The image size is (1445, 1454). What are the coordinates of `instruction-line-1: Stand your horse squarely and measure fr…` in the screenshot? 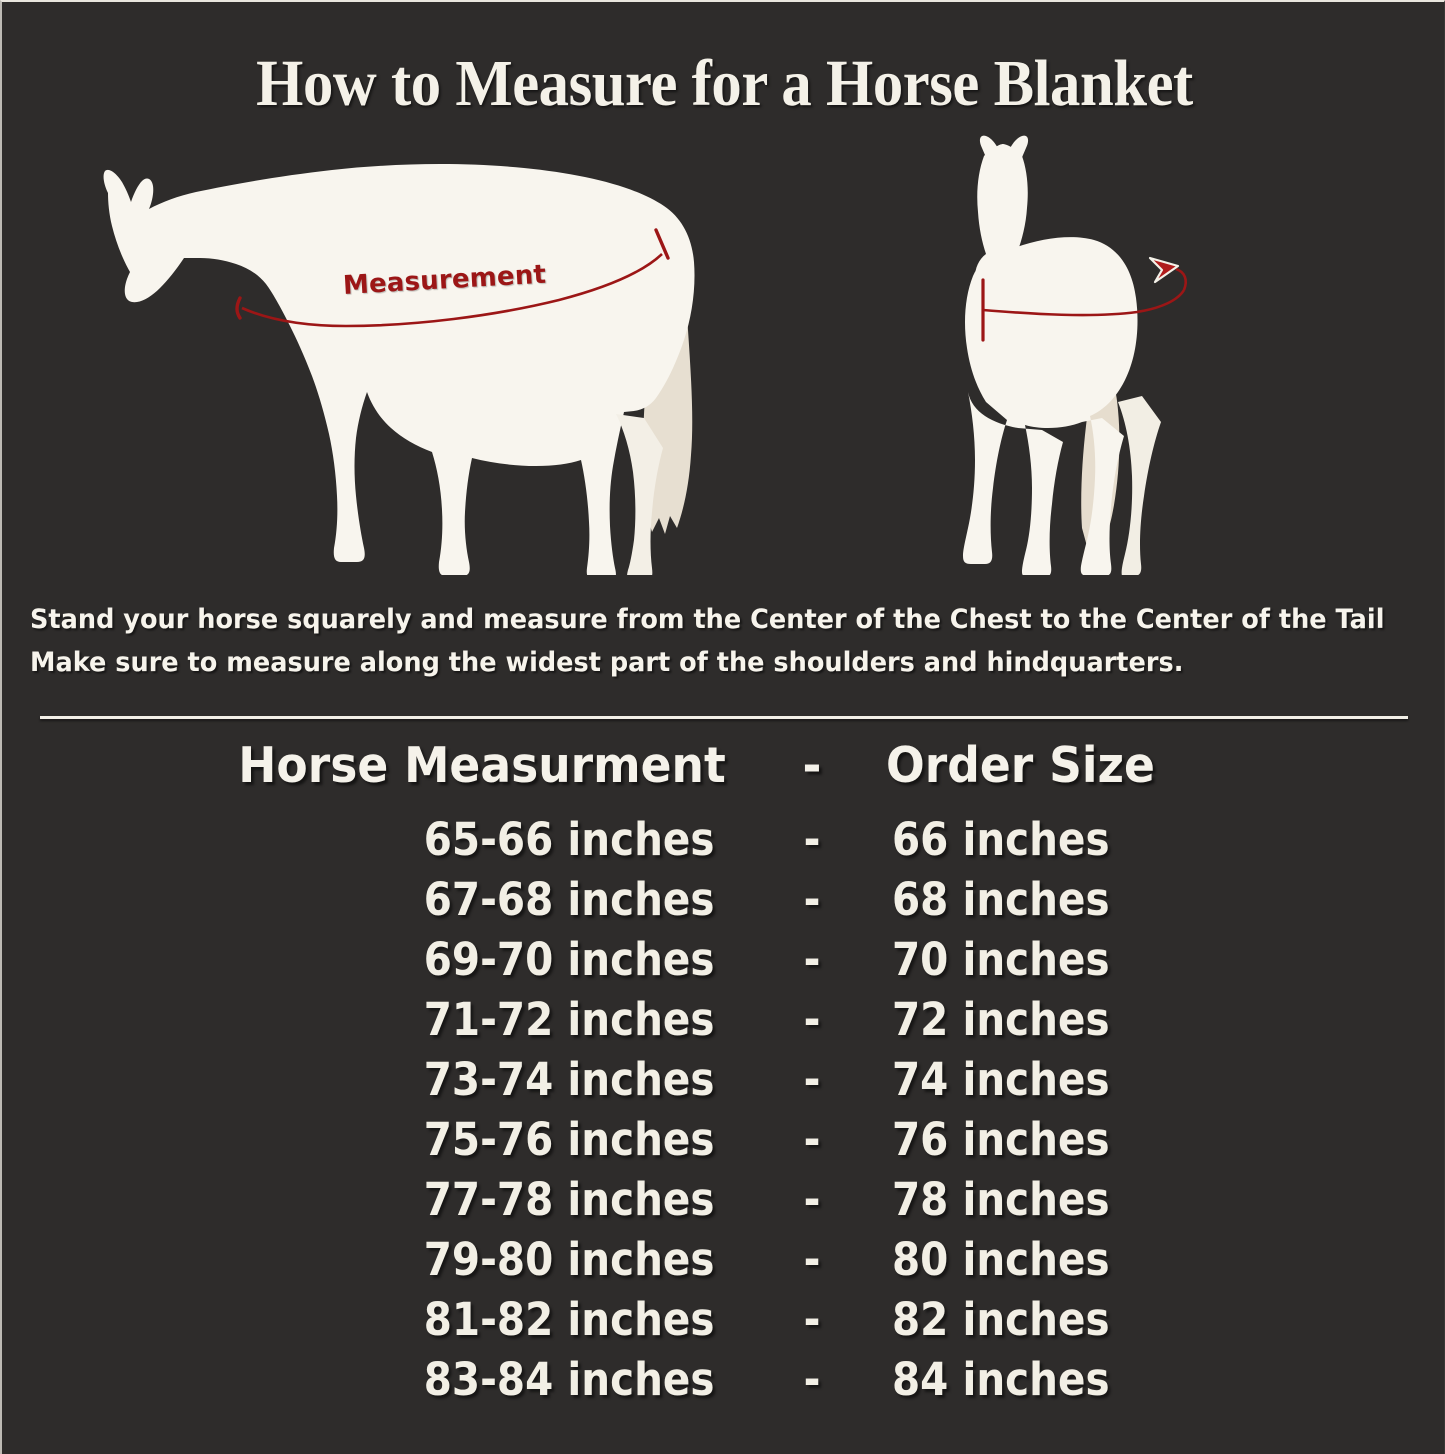 It's located at (707, 619).